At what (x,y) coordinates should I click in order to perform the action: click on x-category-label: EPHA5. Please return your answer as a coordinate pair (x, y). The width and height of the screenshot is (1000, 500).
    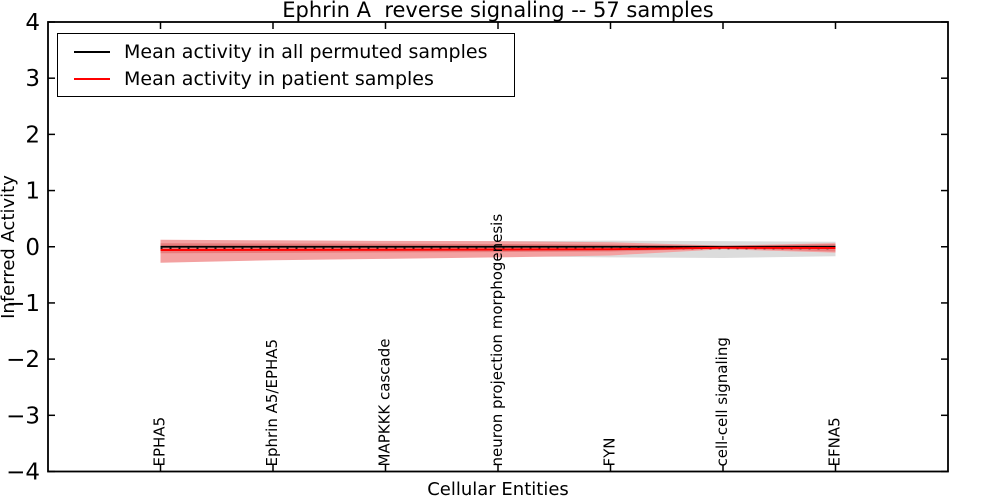
    Looking at the image, I should click on (160, 442).